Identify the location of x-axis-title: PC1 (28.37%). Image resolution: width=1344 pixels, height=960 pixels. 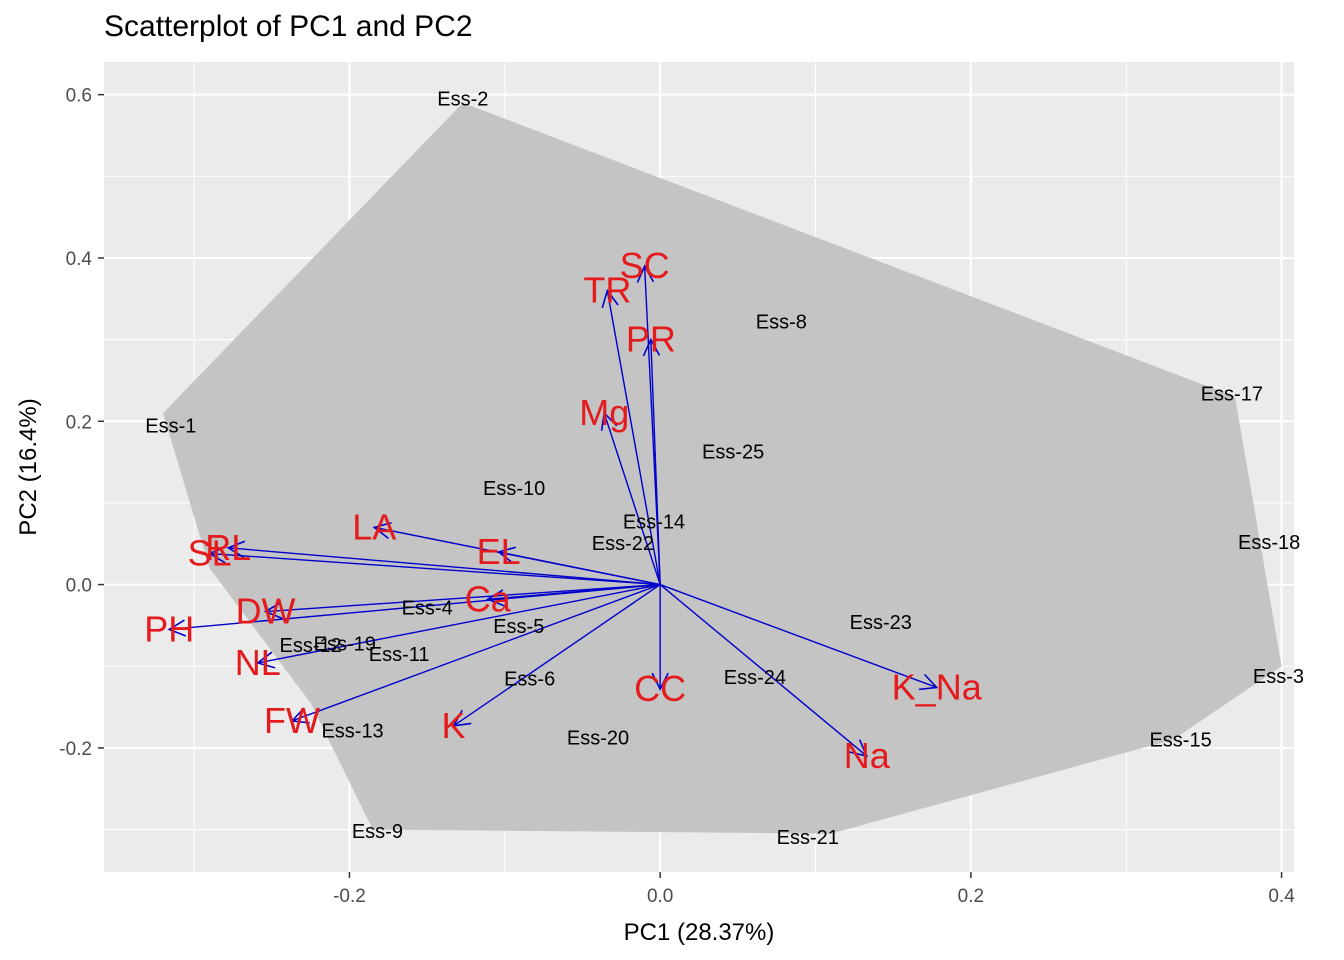
(699, 932).